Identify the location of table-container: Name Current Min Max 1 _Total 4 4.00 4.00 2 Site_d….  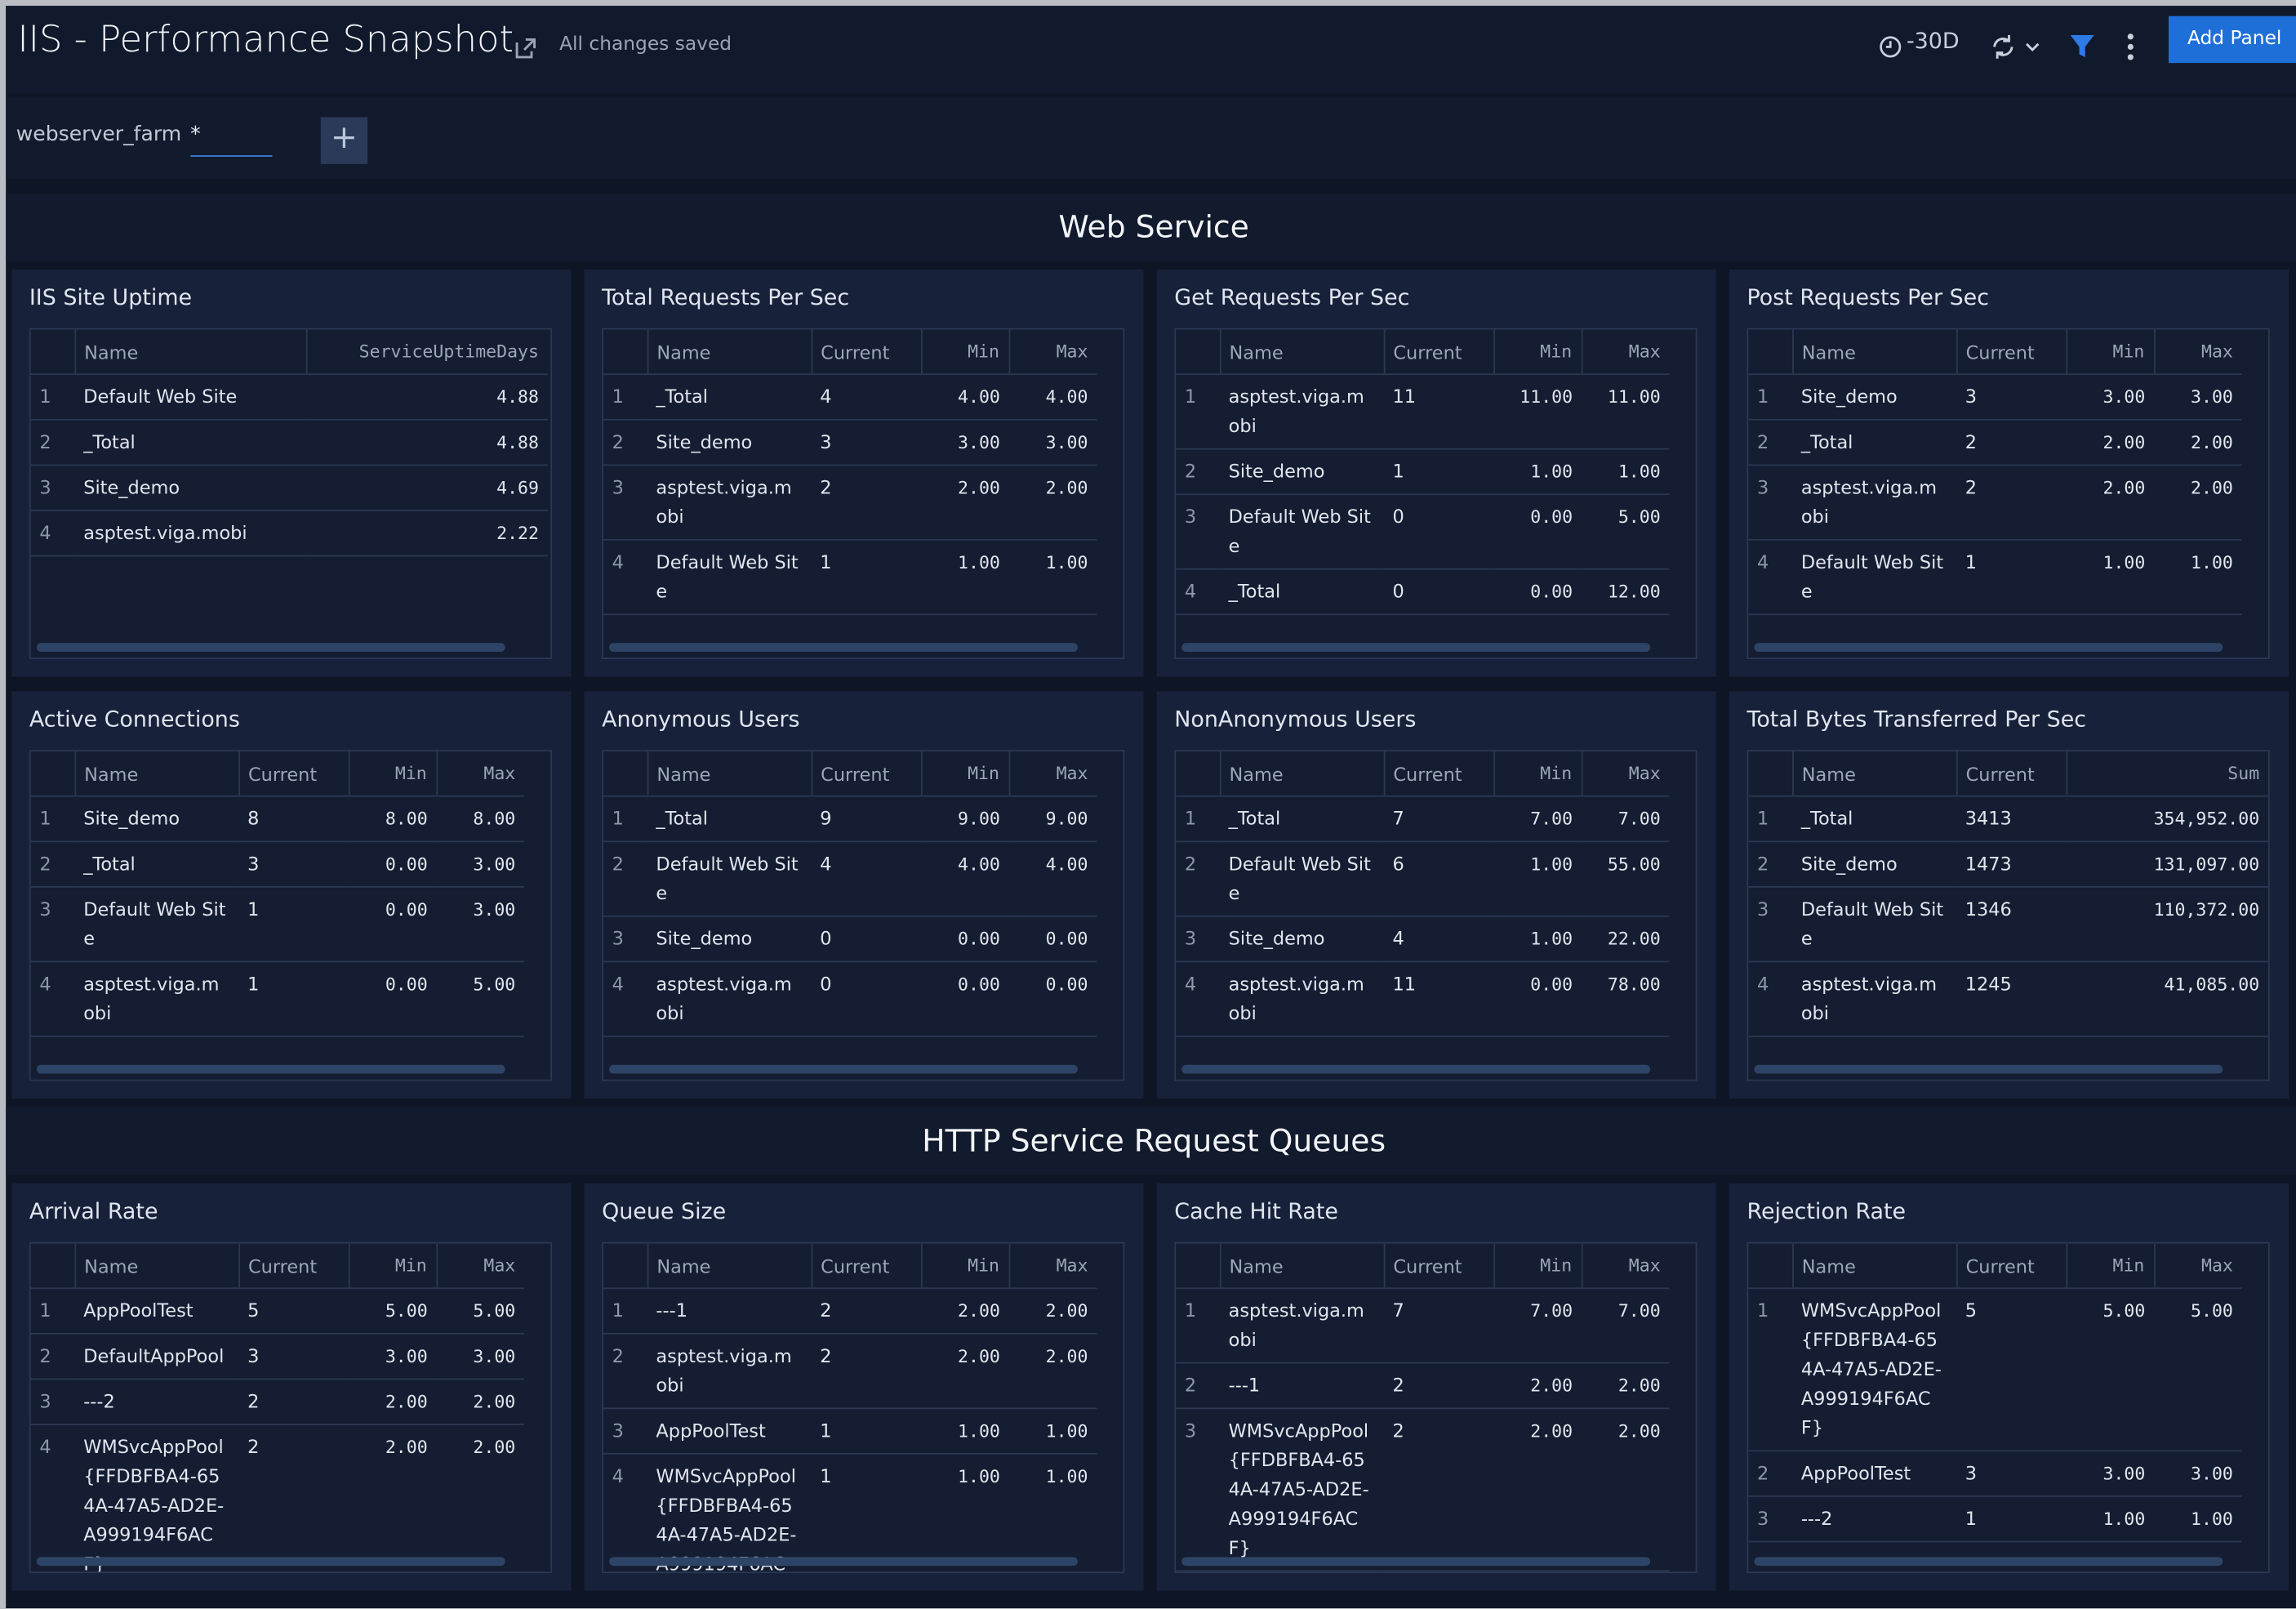
(863, 494).